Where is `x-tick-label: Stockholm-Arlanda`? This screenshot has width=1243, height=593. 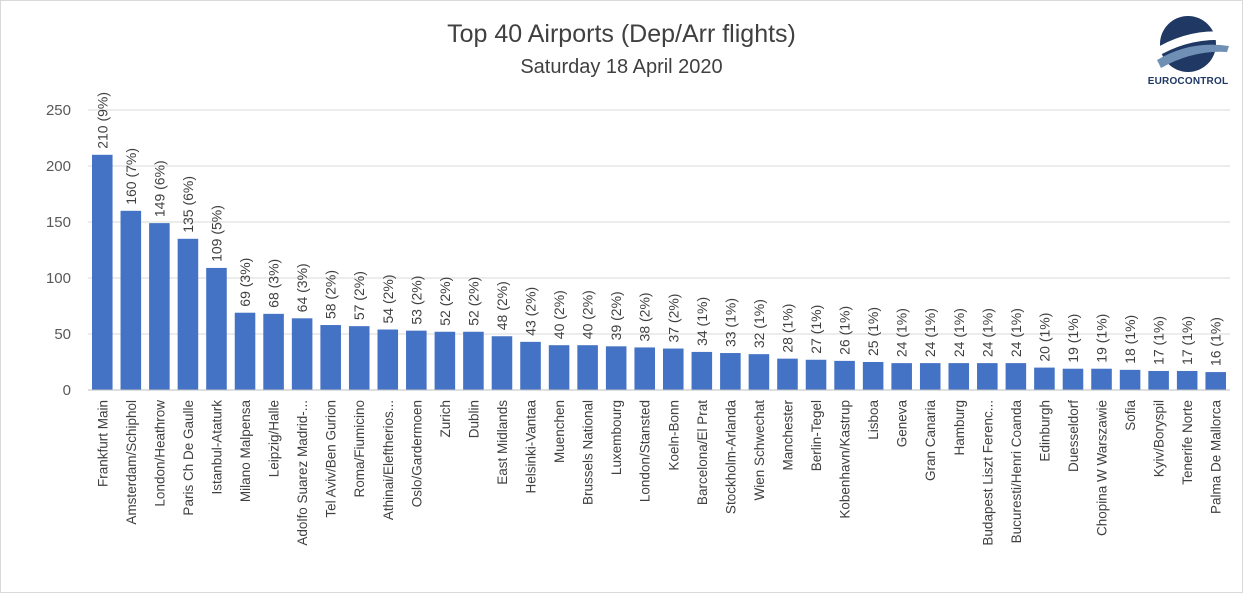
x-tick-label: Stockholm-Arlanda is located at coordinates (730, 457).